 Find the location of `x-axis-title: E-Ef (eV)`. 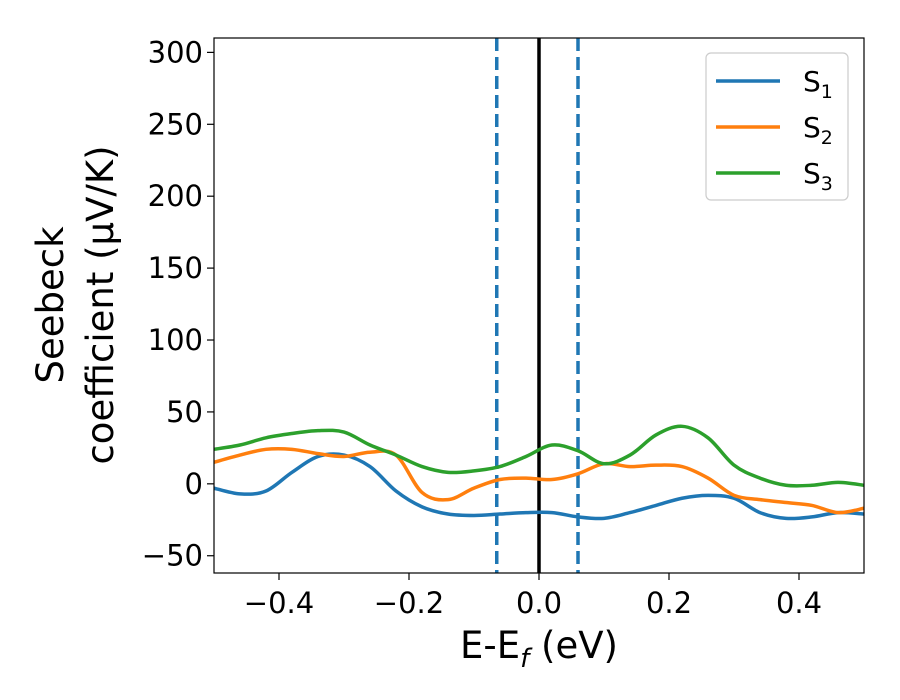

x-axis-title: E-Ef (eV) is located at coordinates (539, 649).